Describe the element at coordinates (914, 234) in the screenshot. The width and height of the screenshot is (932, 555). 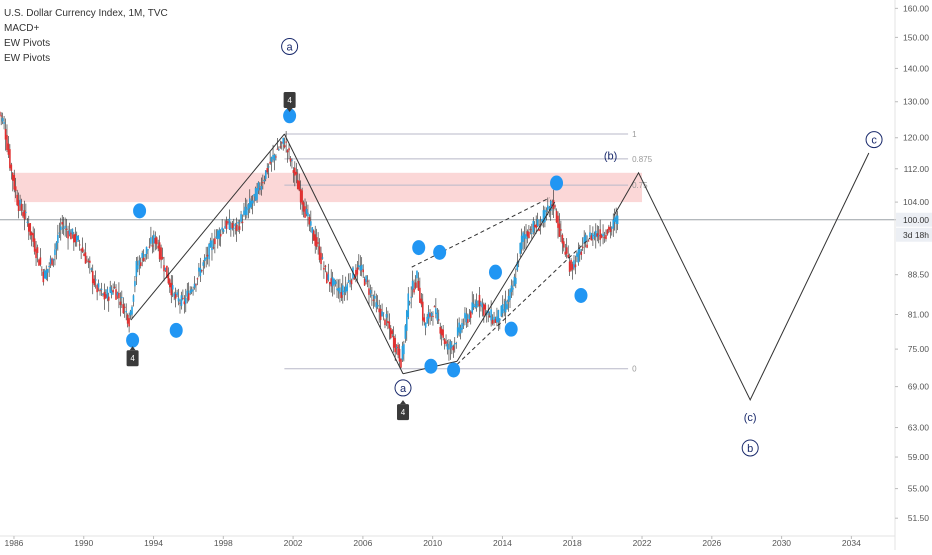
I see `time-to-close-badge` at that location.